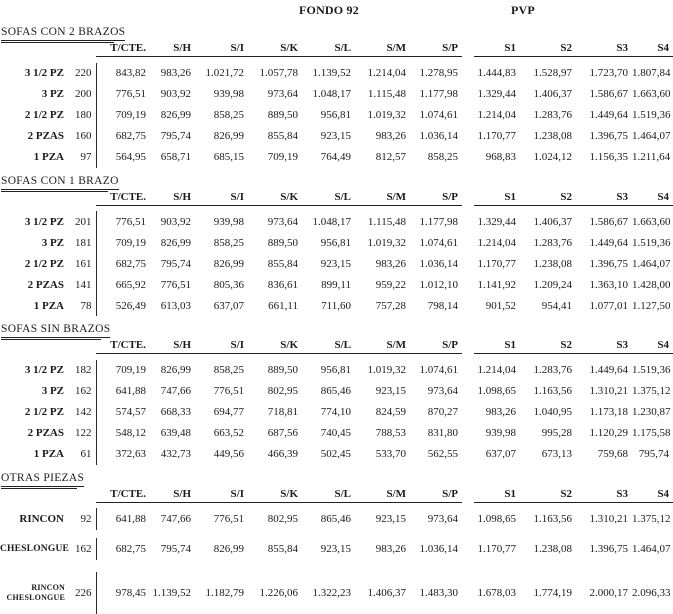 This screenshot has height=614, width=673. Describe the element at coordinates (34, 94) in the screenshot. I see `row-label: 3 PZ` at that location.